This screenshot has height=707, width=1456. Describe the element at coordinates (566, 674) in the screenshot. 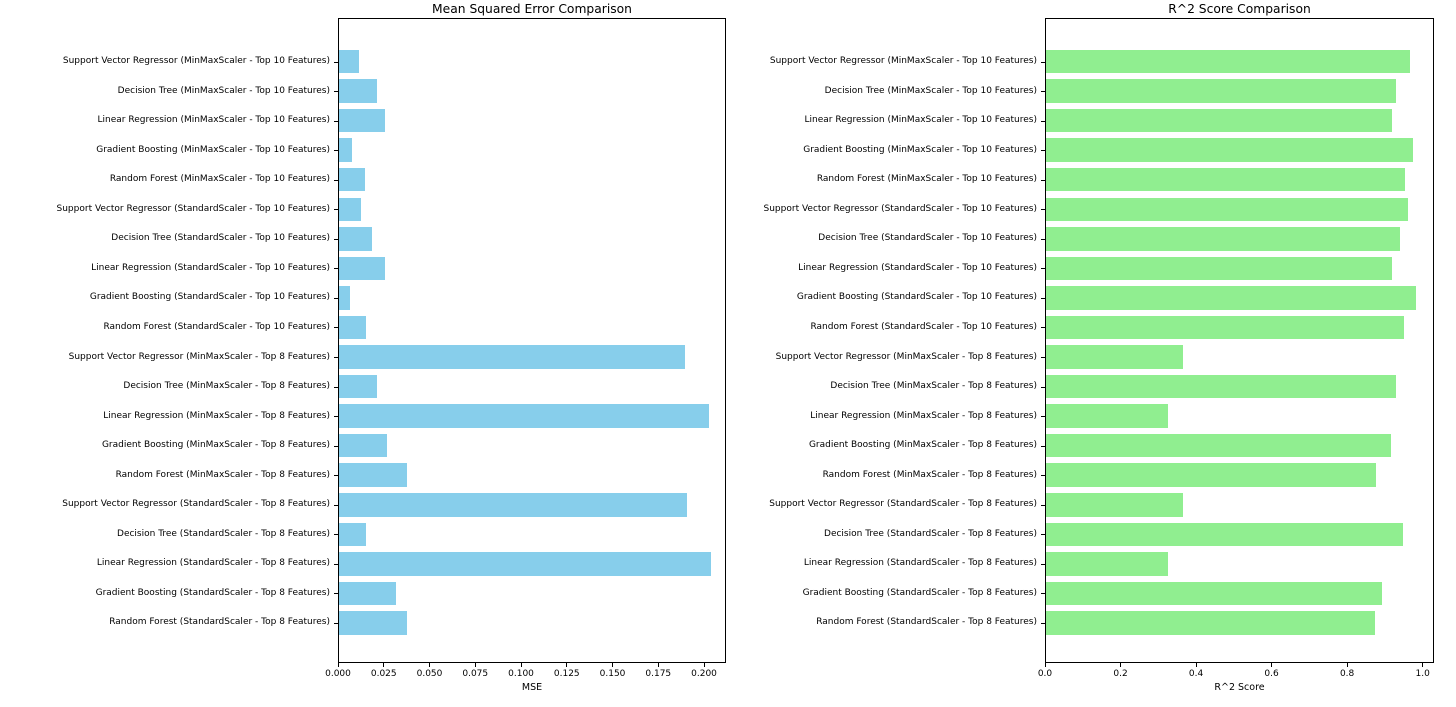

I see `mse-x-tick-label: 0.125` at that location.